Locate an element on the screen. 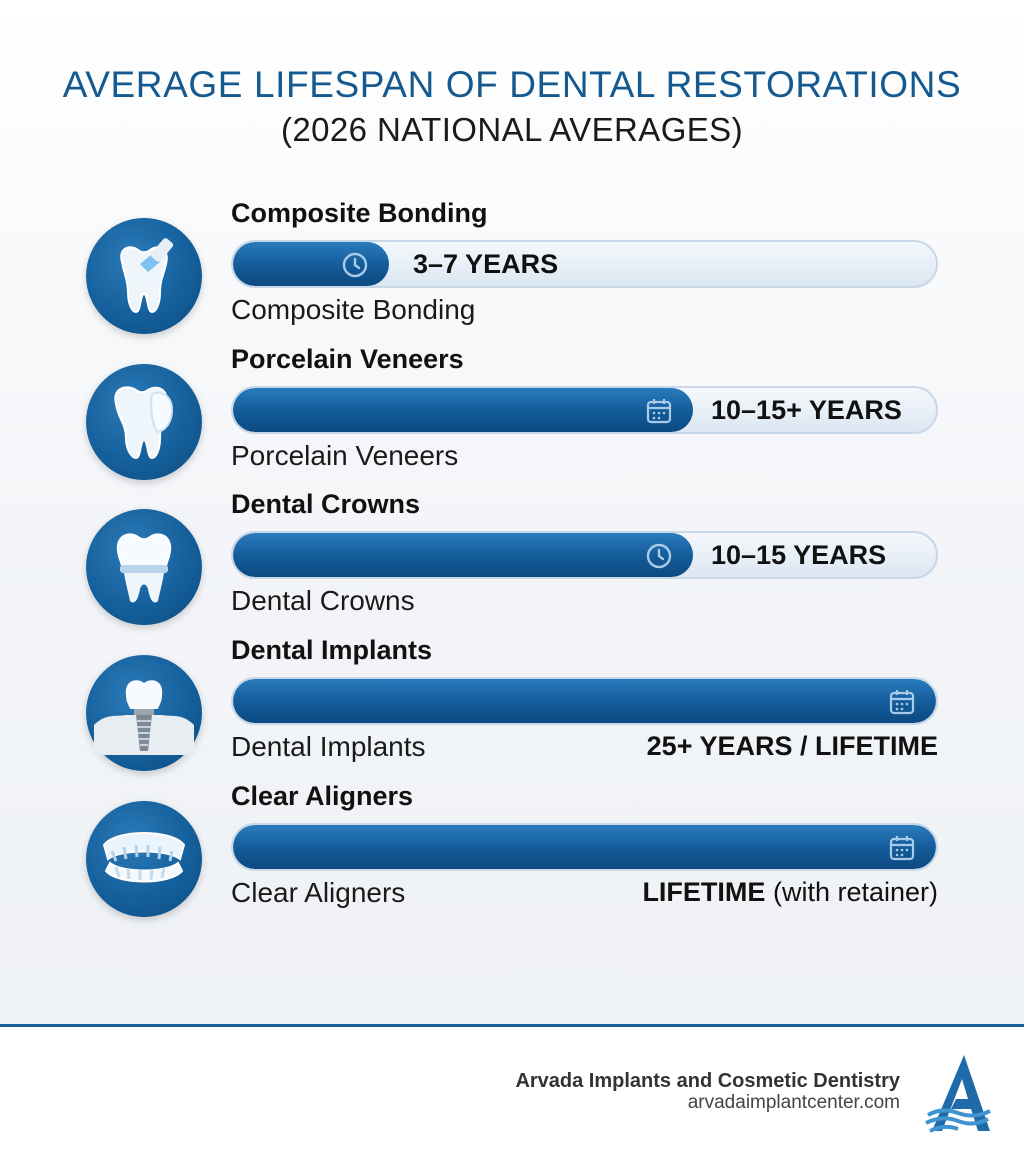  tooth-veneer-icon is located at coordinates (144, 422).